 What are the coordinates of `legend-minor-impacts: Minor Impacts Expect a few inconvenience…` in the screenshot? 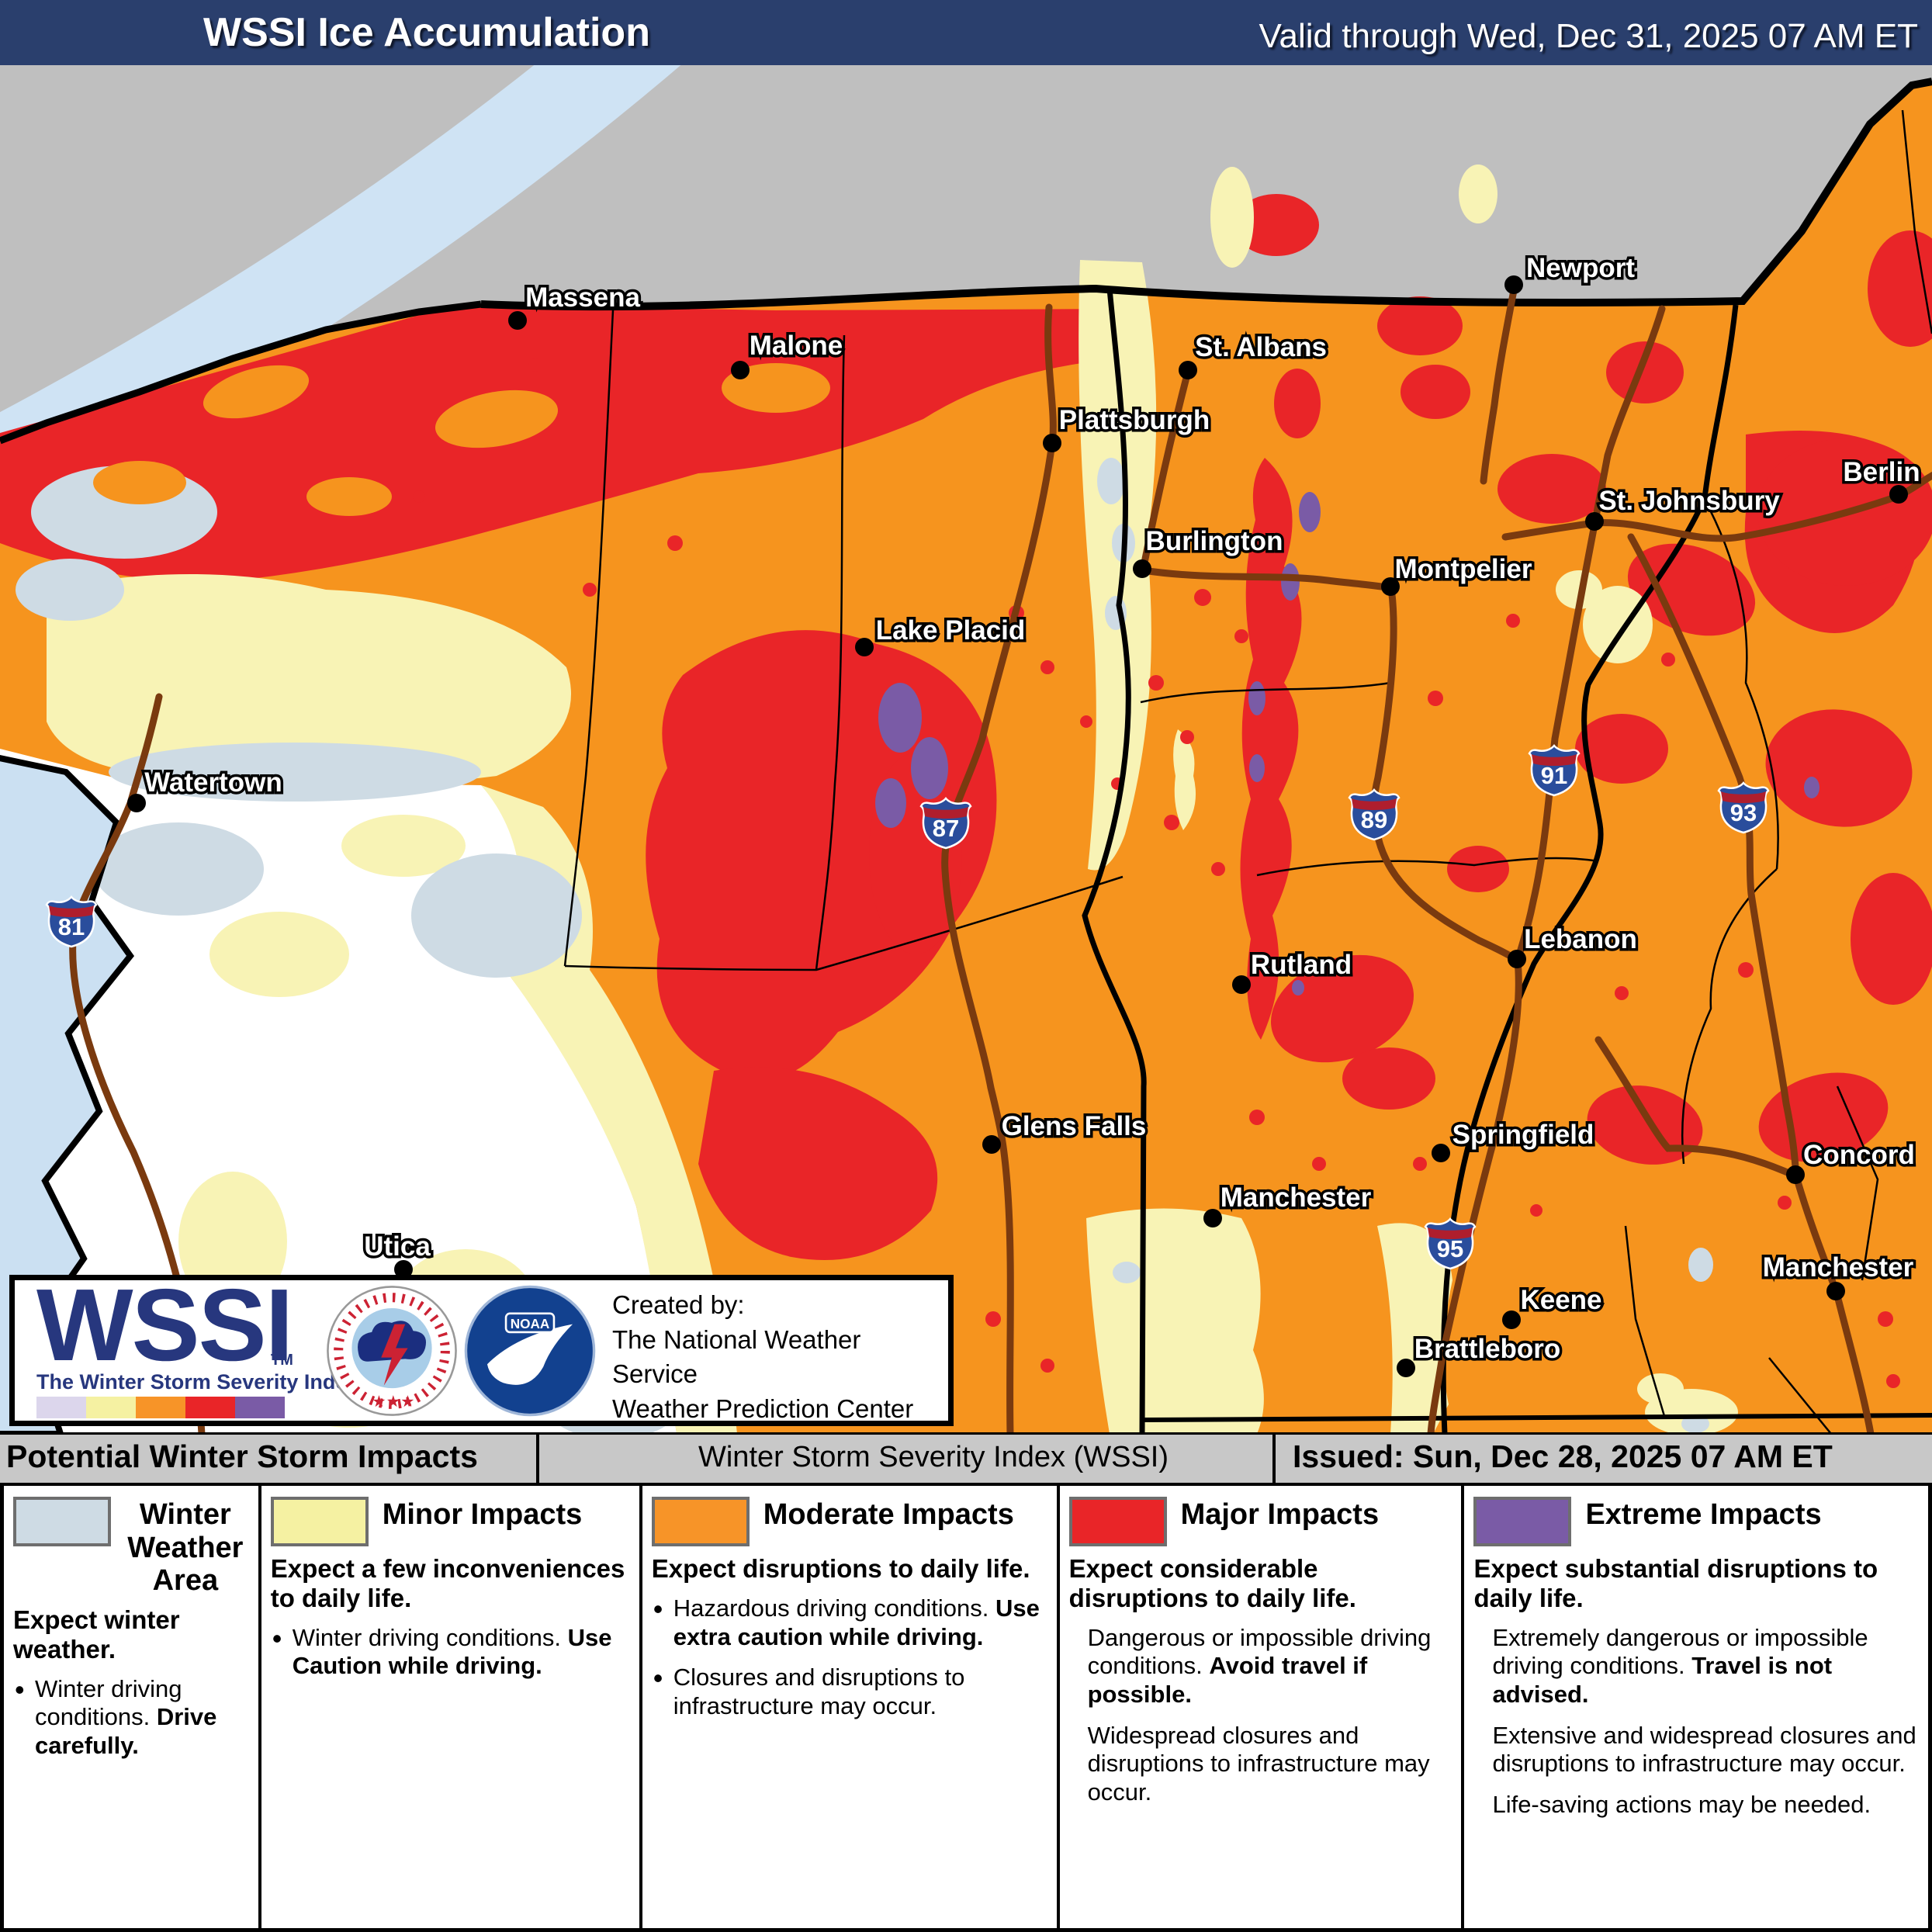 It's located at (451, 1707).